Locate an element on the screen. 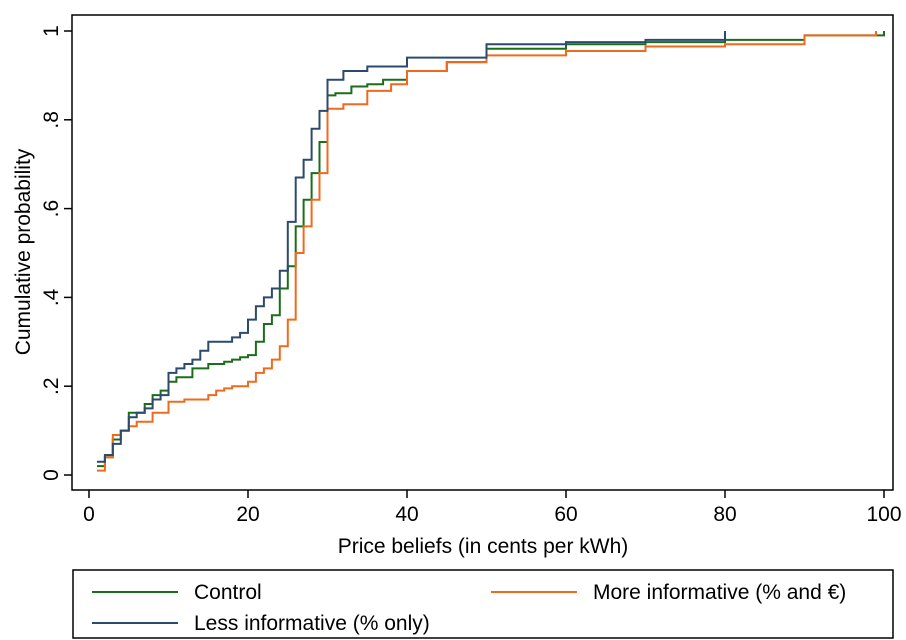  x-tick-label: 40 is located at coordinates (406, 514).